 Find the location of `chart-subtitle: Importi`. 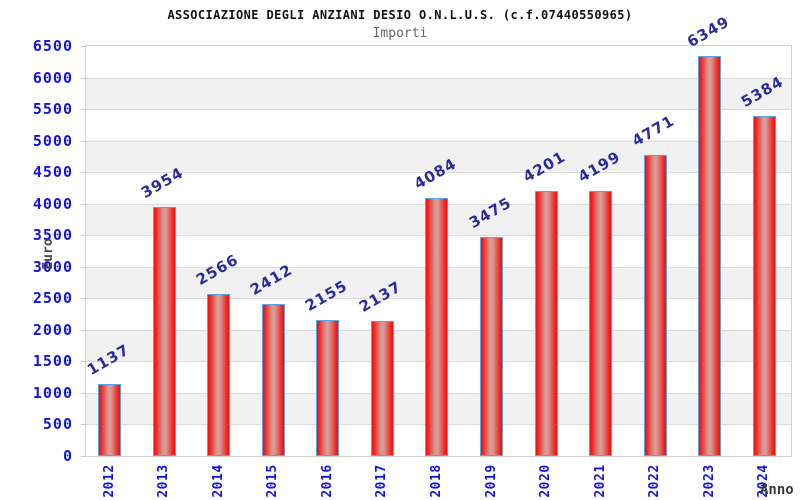

chart-subtitle: Importi is located at coordinates (400, 33).